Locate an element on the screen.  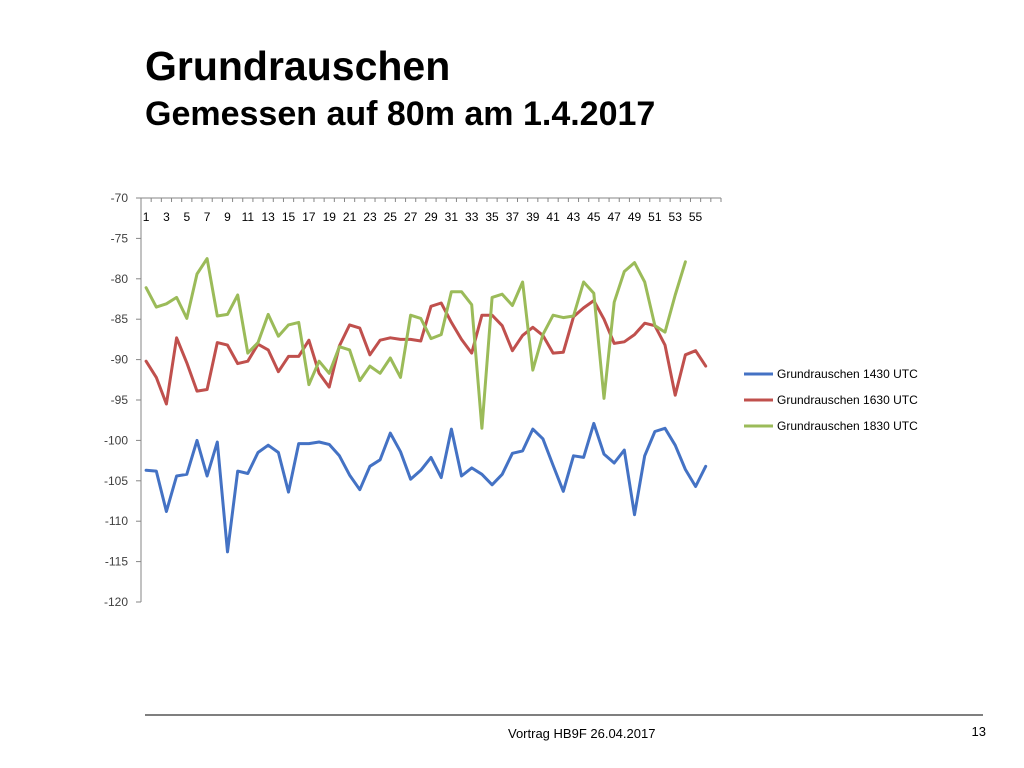
x-tick-label: 35 is located at coordinates (492, 217).